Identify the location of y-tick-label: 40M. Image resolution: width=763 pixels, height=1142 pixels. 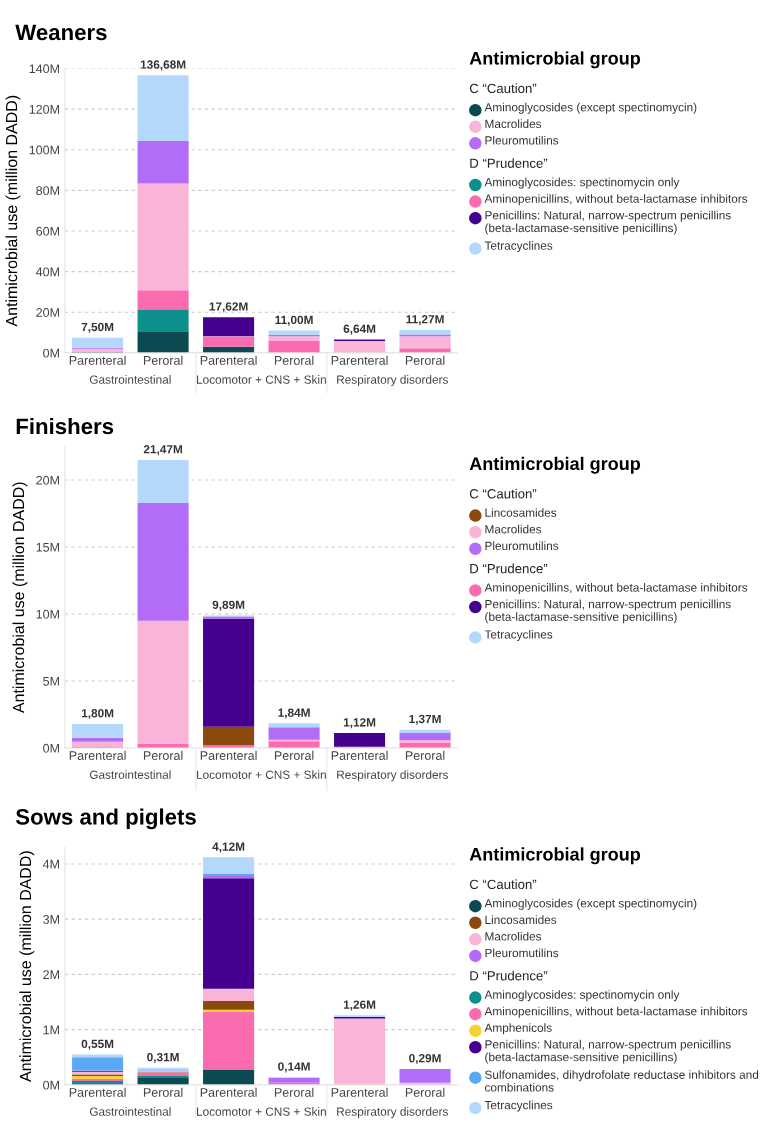
(47, 272).